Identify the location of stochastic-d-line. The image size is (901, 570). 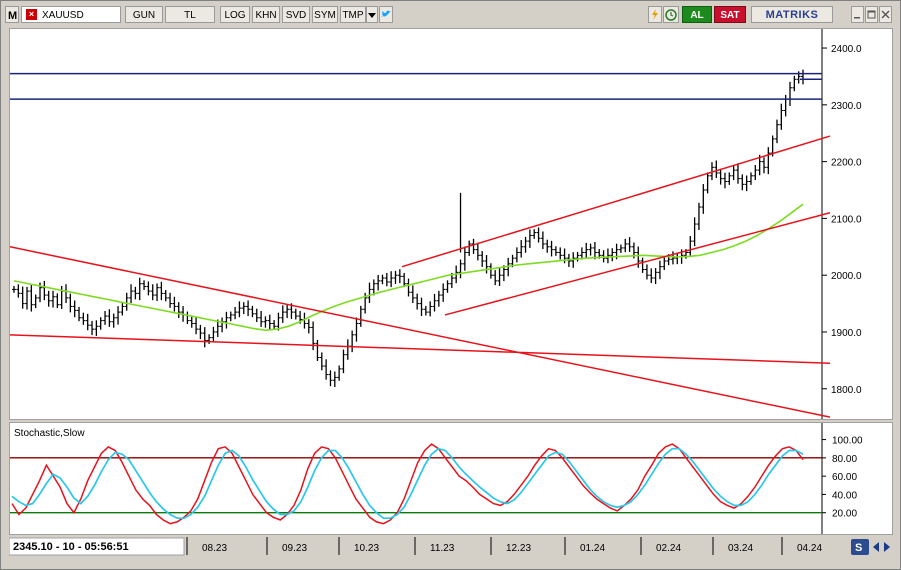
(407, 483).